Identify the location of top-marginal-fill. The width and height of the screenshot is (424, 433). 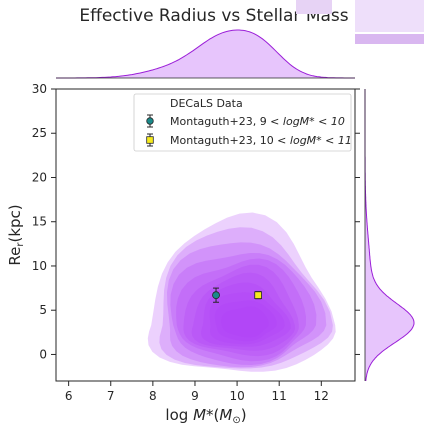
(205, 54).